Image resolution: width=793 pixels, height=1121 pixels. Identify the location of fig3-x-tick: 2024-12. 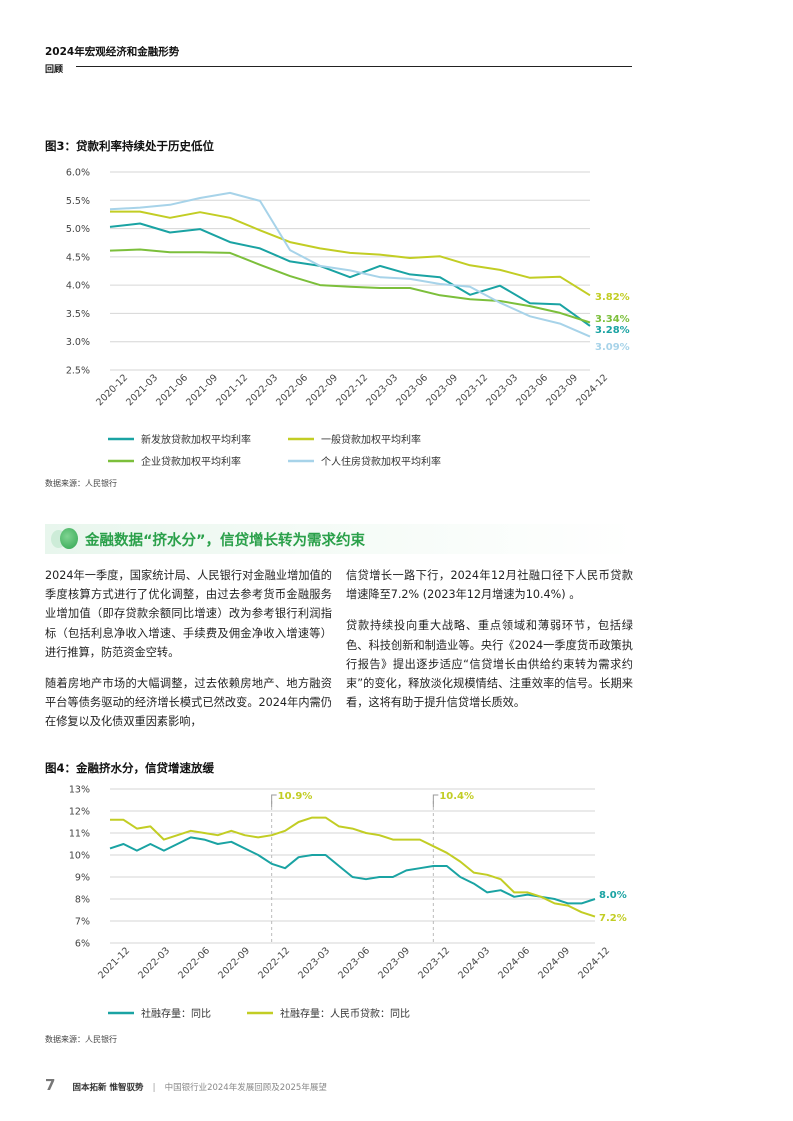
(592, 390).